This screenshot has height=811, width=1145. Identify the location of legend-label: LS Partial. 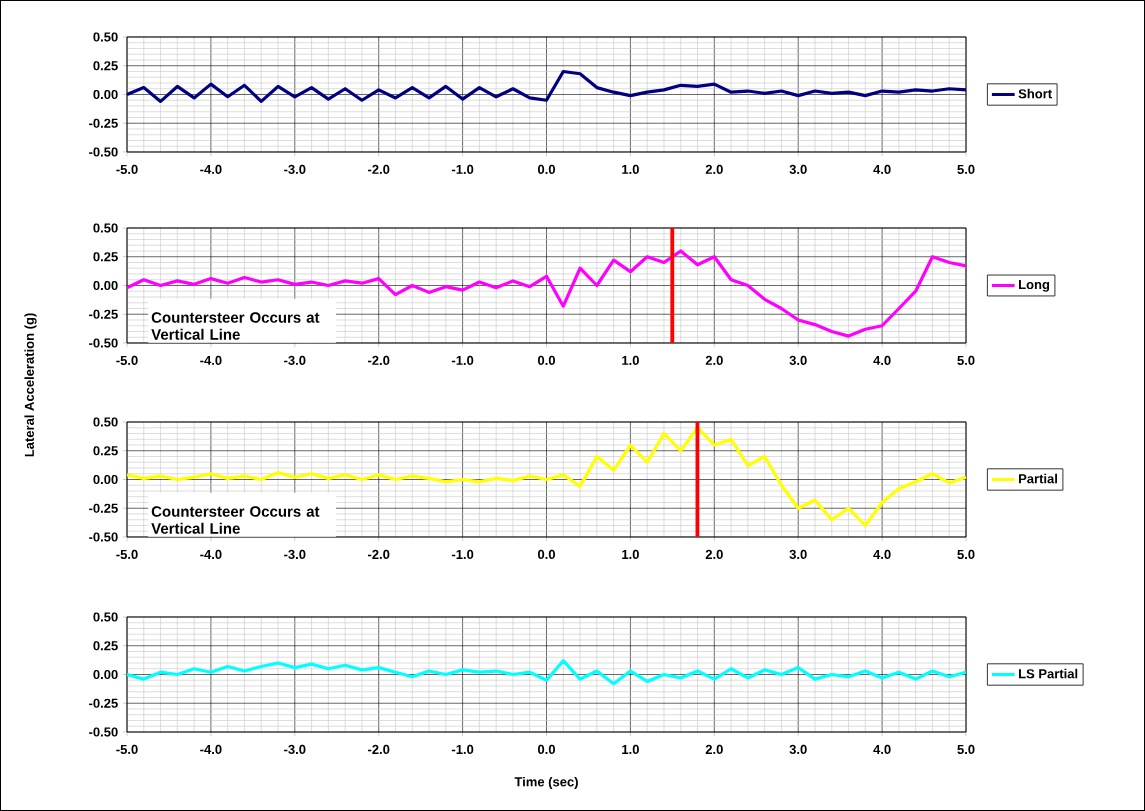
(1048, 673).